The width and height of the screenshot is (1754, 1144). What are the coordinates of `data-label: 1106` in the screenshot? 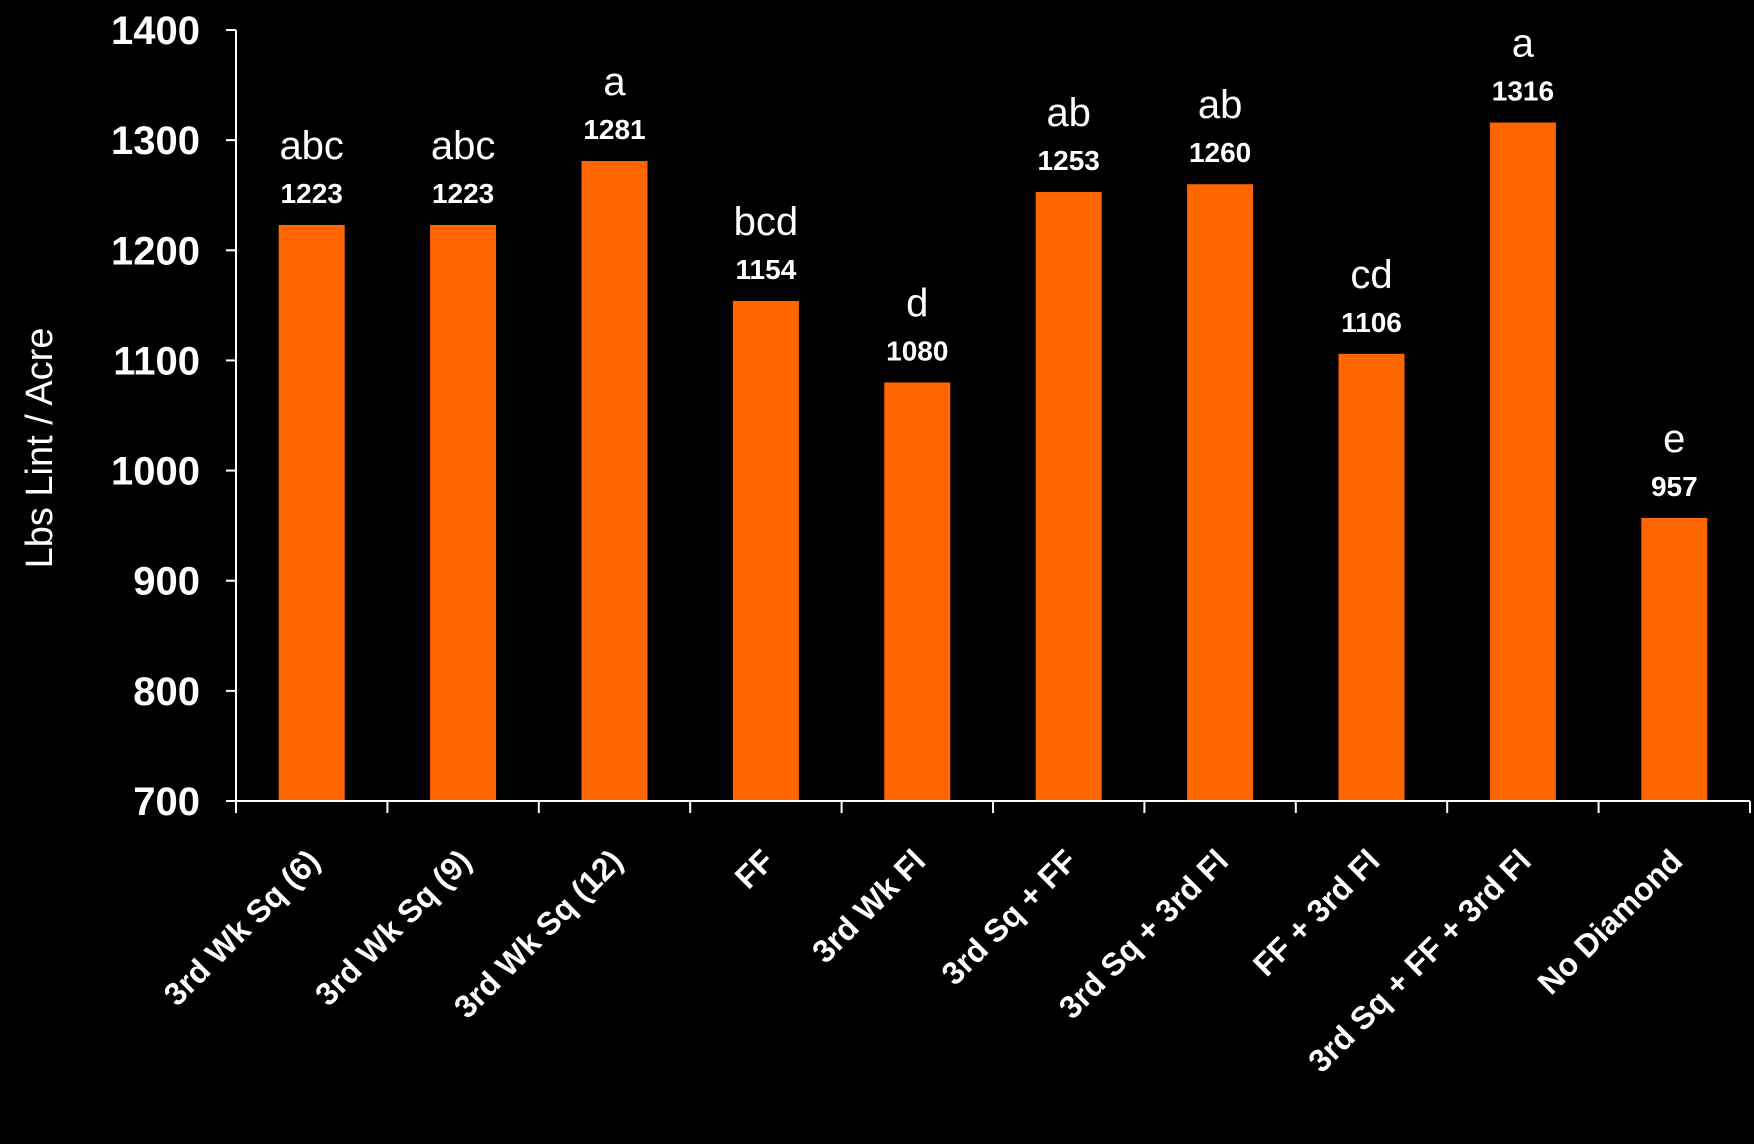 It's located at (1371, 322).